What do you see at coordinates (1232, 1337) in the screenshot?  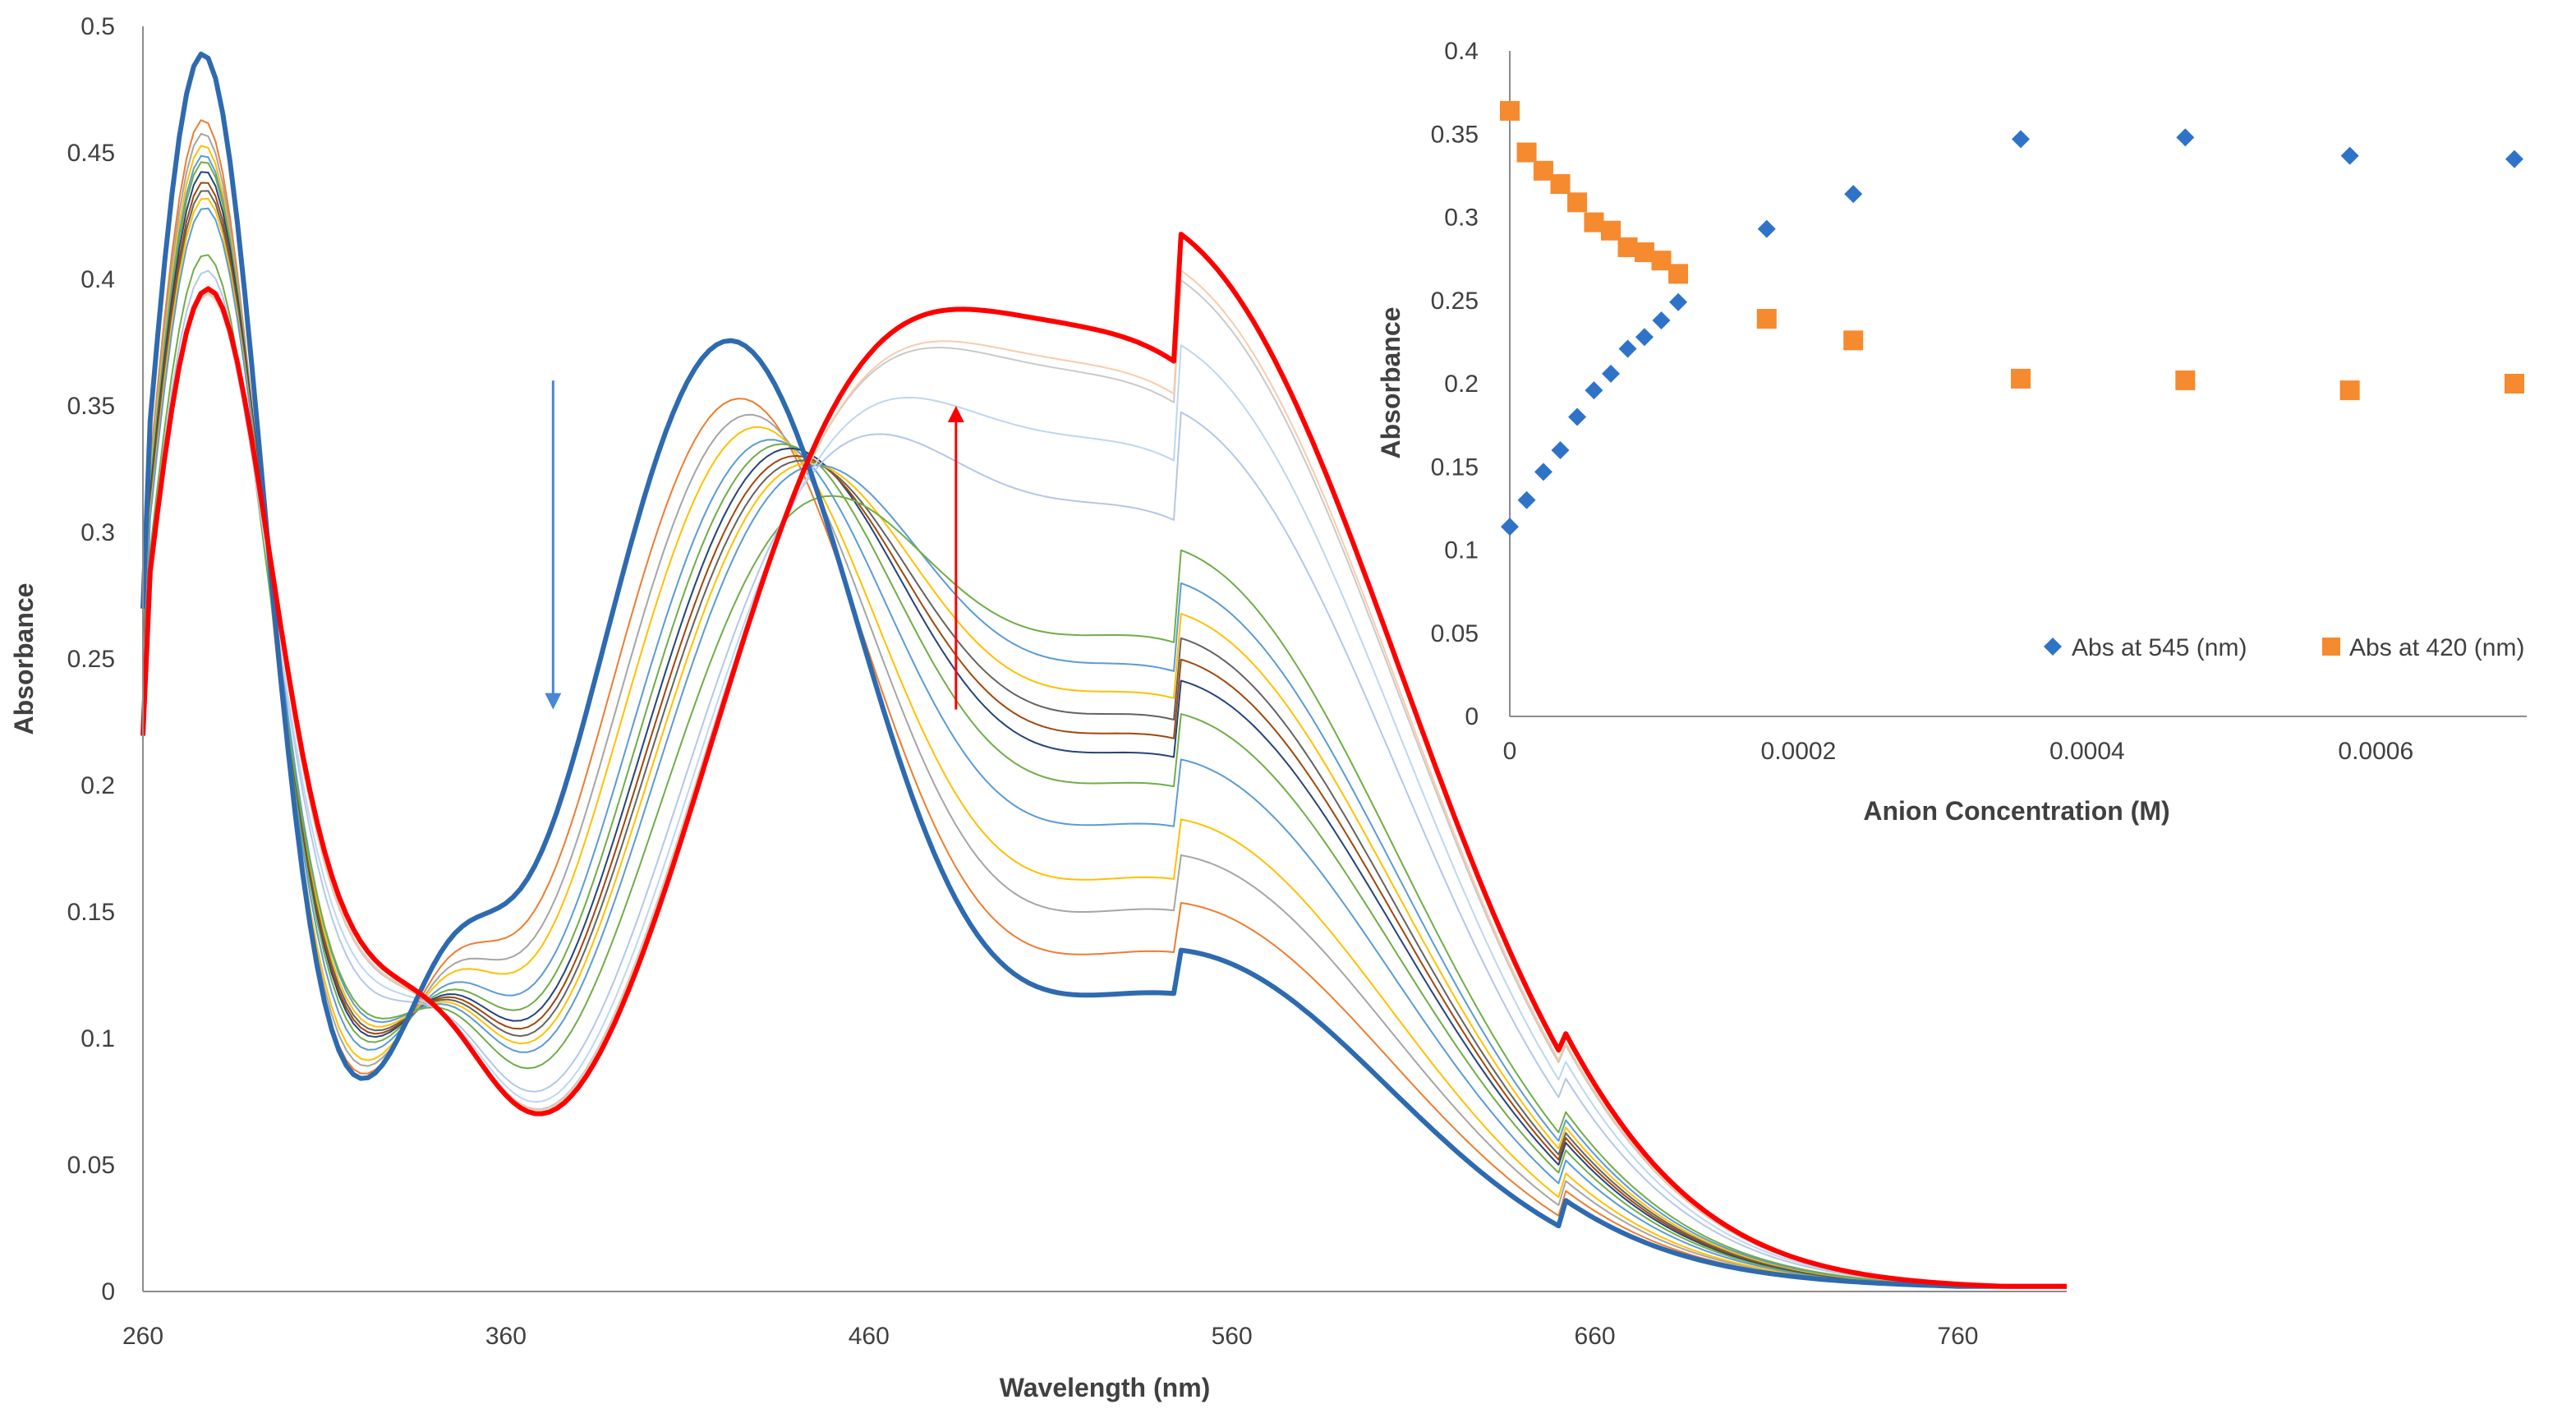 I see `main-x-tick-label: 560` at bounding box center [1232, 1337].